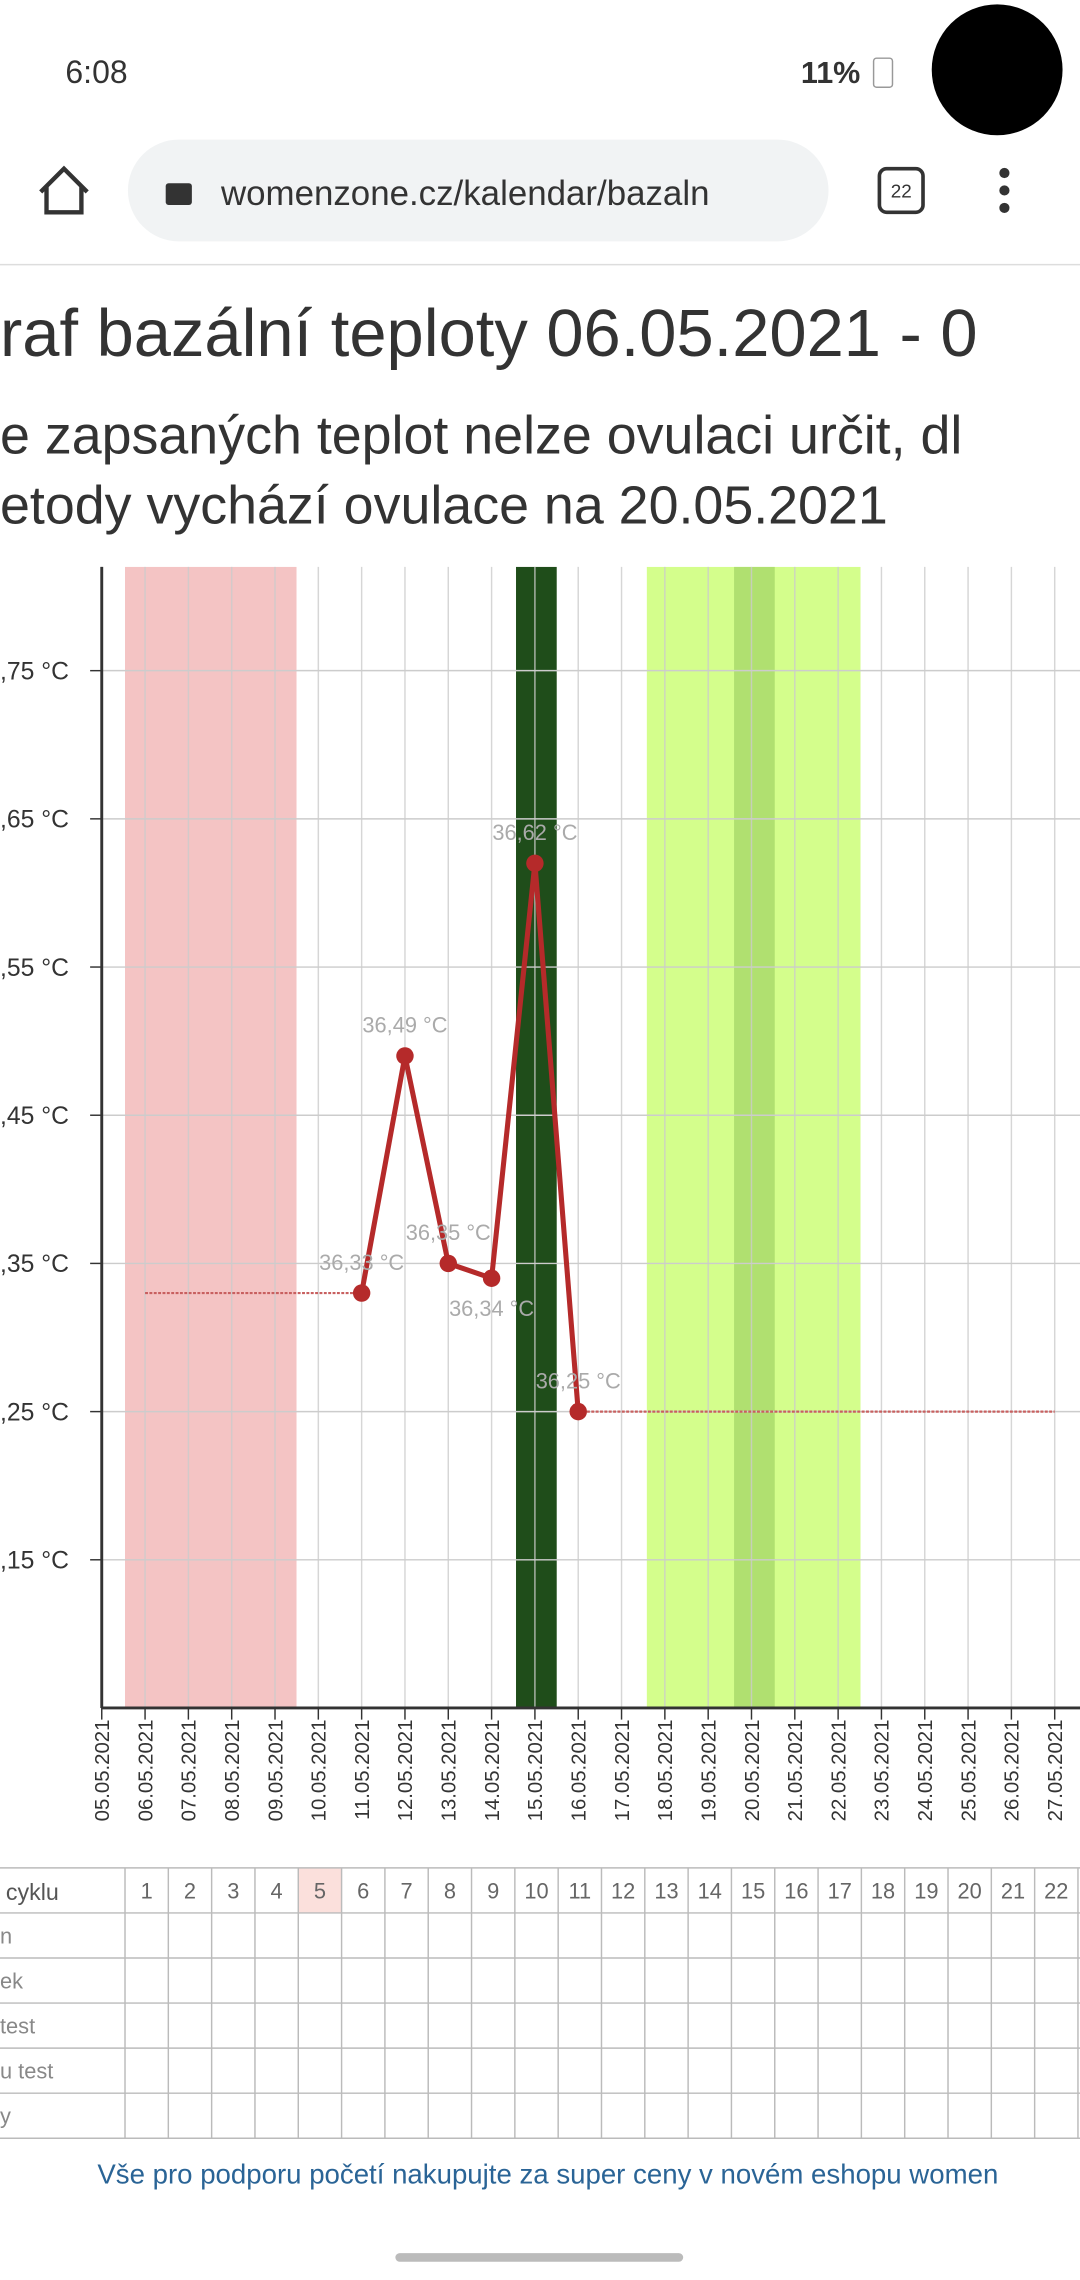  I want to click on table-label: test, so click(17, 2026).